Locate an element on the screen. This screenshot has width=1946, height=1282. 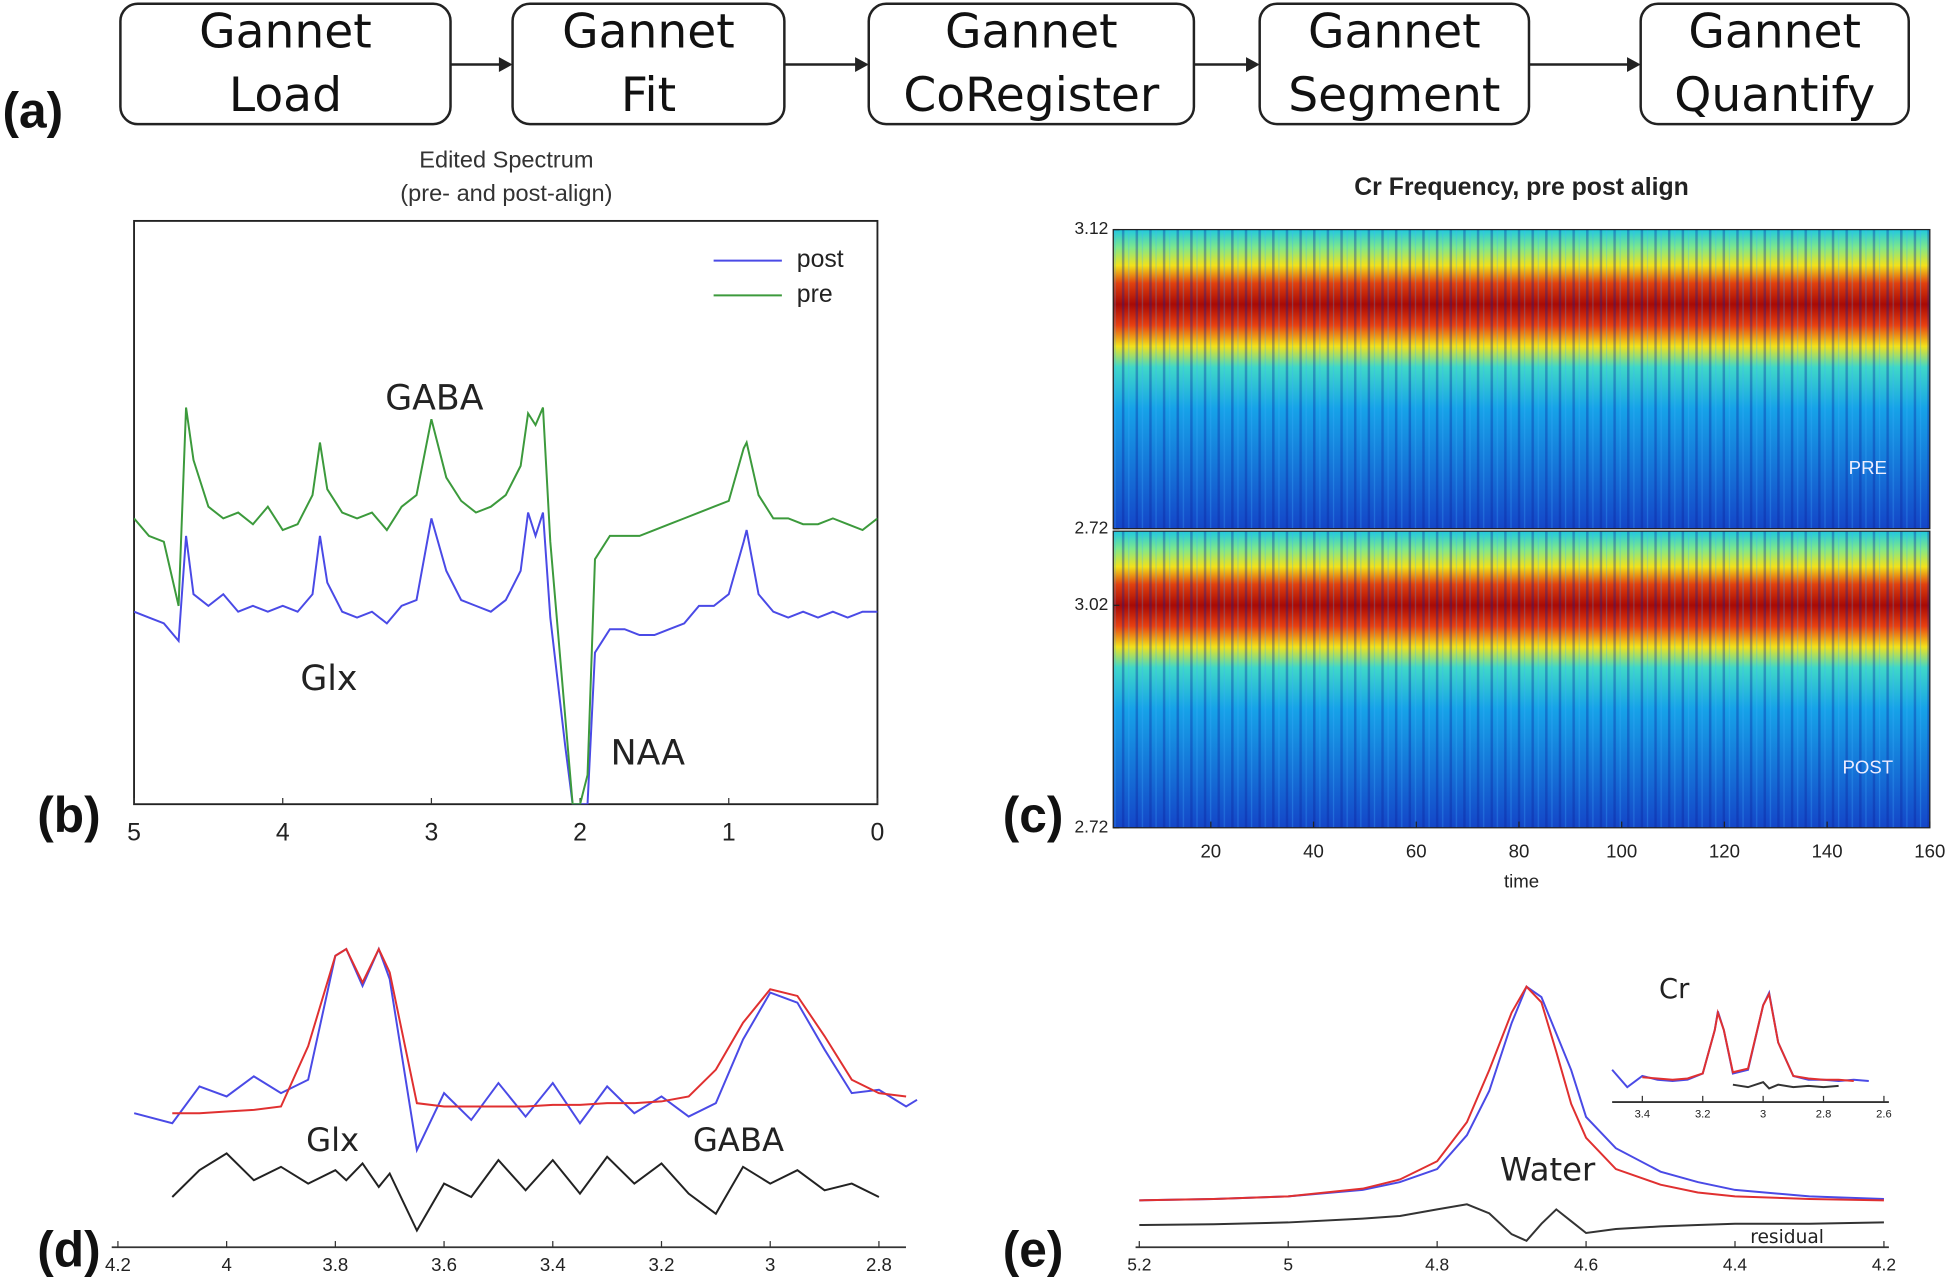
panel-tag: PRE is located at coordinates (1868, 467).